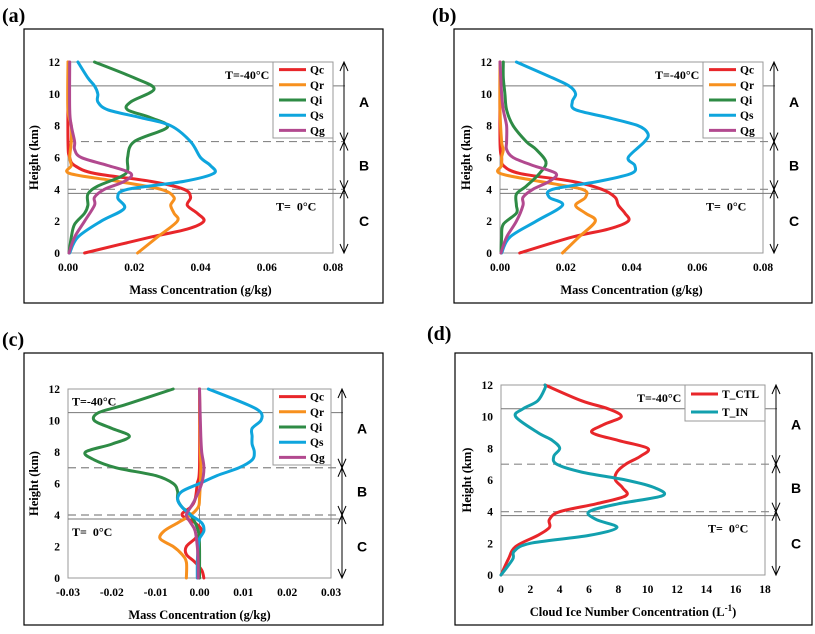 Image resolution: width=815 pixels, height=634 pixels. What do you see at coordinates (583, 480) in the screenshot?
I see `series-line-t_in` at bounding box center [583, 480].